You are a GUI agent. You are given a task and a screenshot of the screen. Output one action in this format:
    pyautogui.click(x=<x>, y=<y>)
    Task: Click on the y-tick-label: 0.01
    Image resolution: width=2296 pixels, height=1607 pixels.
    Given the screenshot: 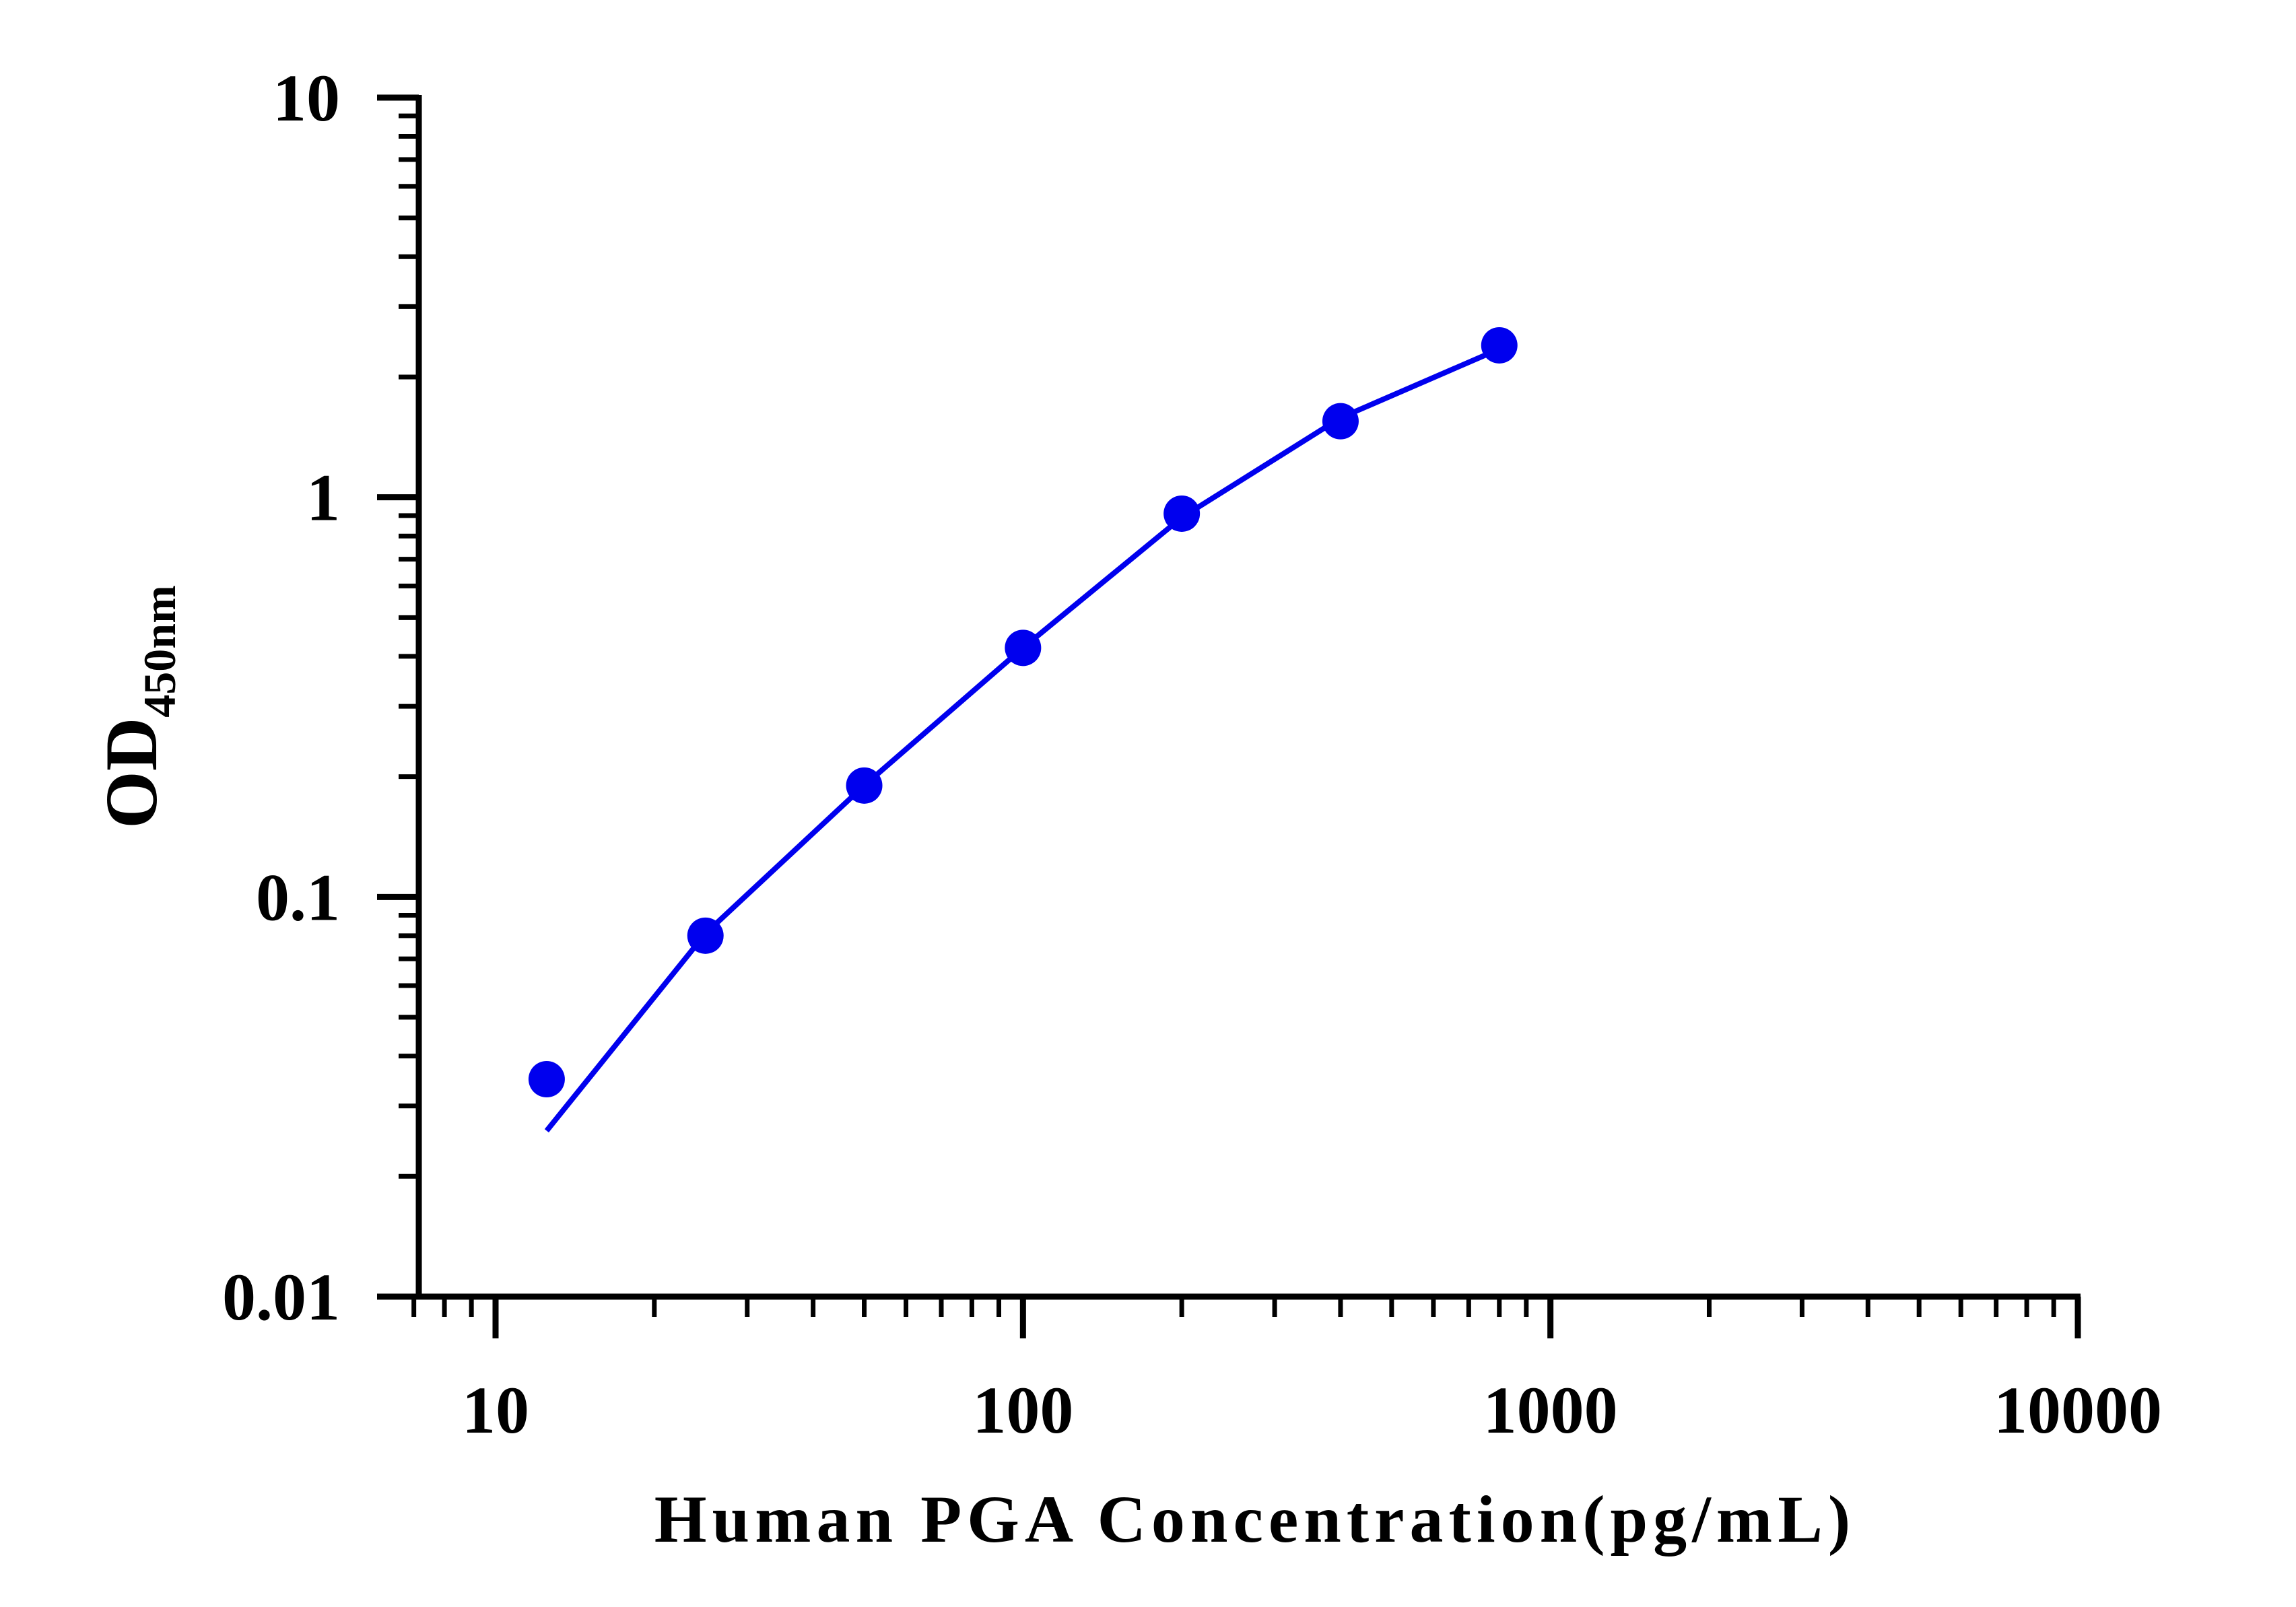 What is the action you would take?
    pyautogui.click(x=281, y=1297)
    